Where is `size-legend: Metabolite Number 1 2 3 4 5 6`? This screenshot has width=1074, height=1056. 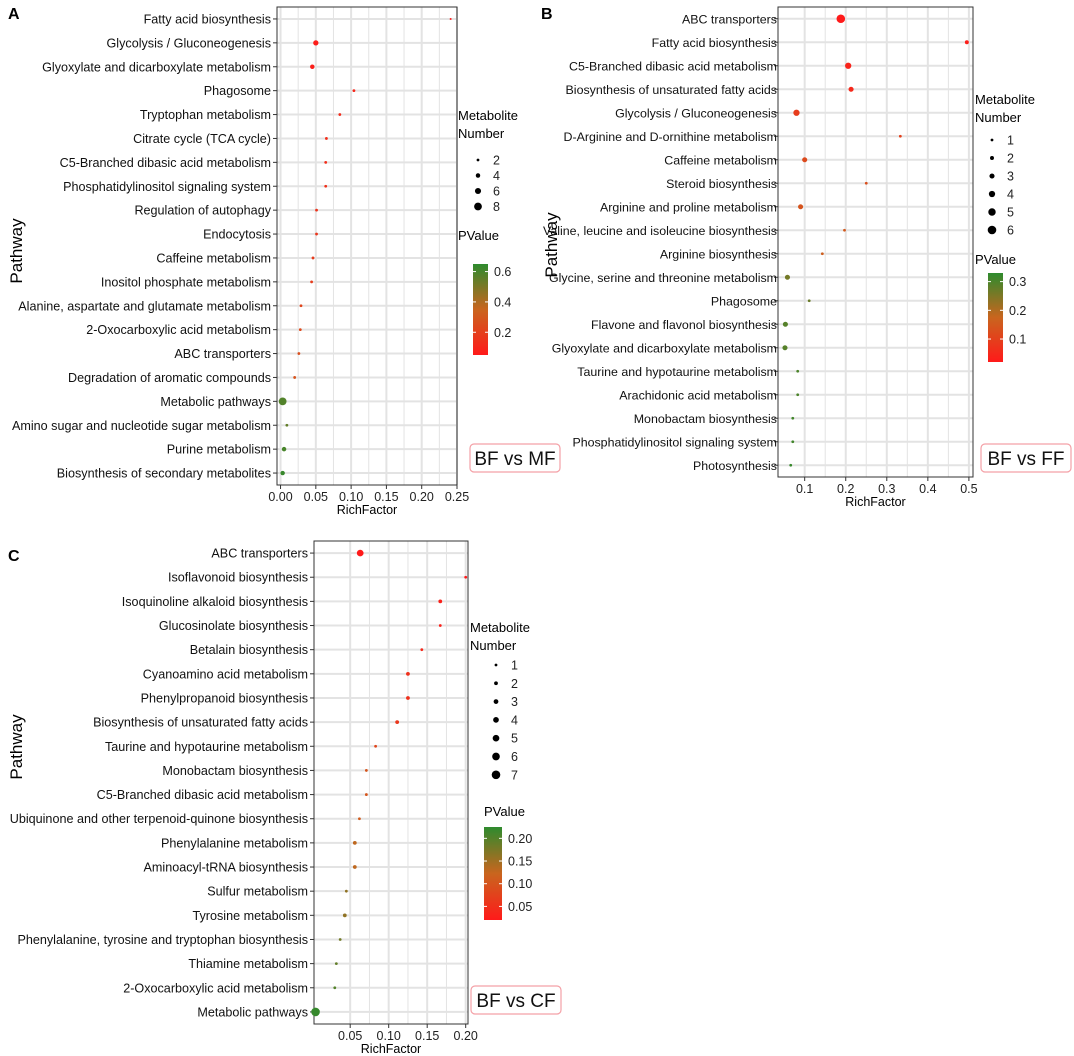 size-legend: Metabolite Number 1 2 3 4 5 6 is located at coordinates (1005, 165).